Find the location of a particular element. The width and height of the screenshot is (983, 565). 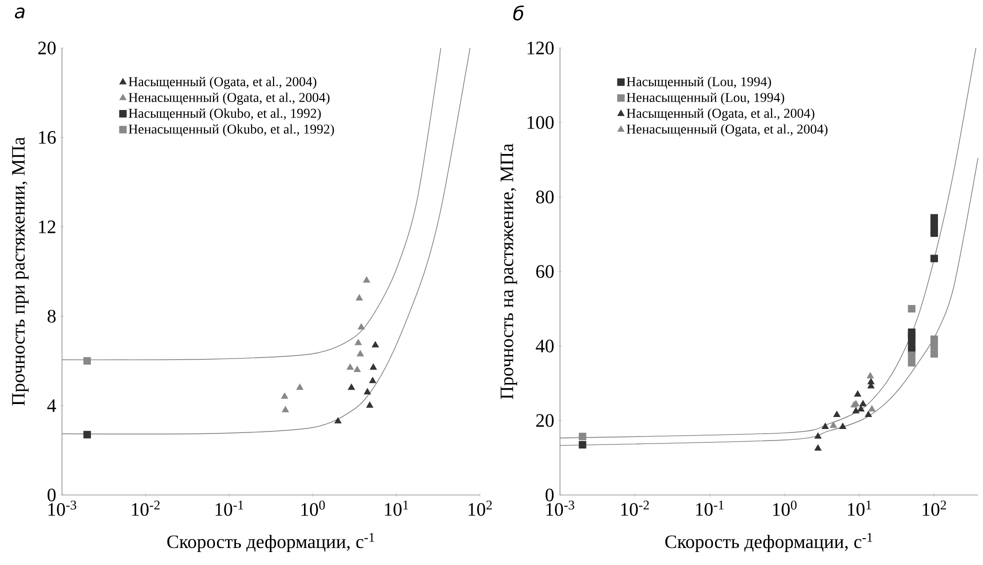

chart-title: б is located at coordinates (518, 12).